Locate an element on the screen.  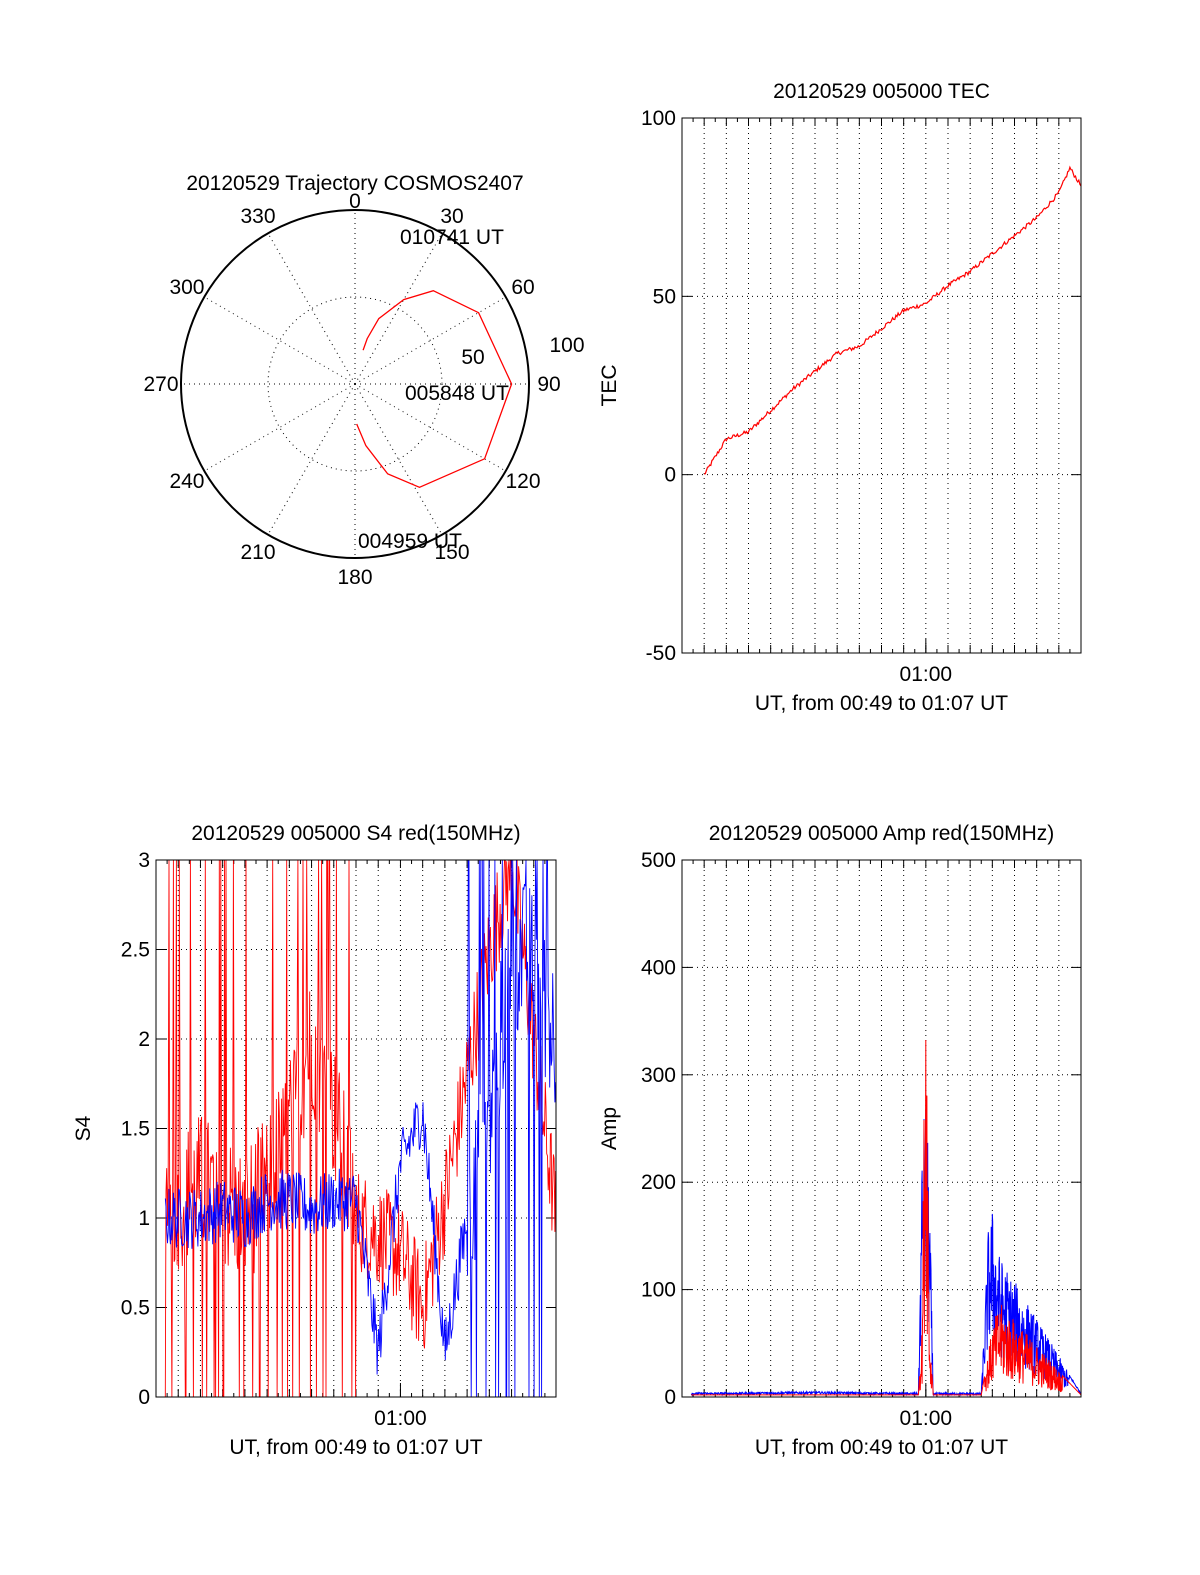
polar-outer-circle is located at coordinates (355, 384).